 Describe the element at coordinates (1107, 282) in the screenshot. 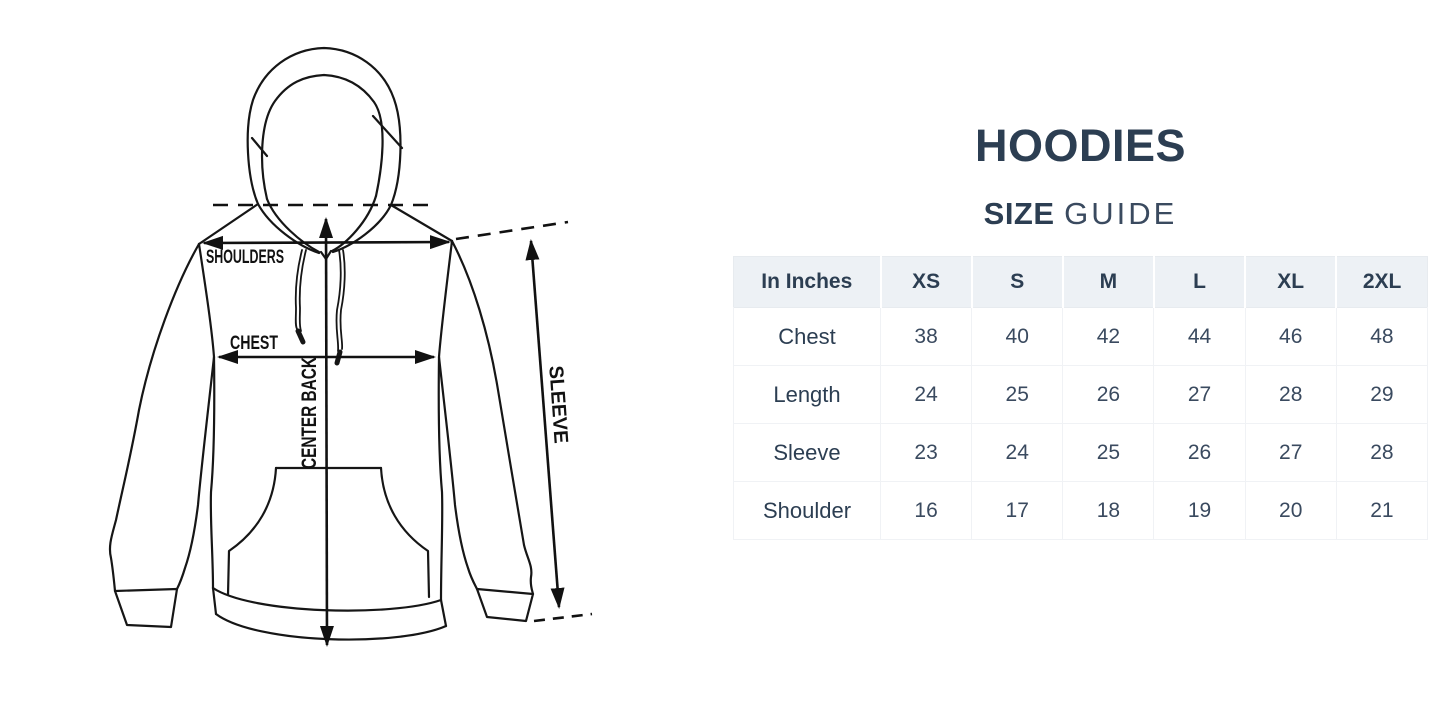

I see `size-column-header: M` at that location.